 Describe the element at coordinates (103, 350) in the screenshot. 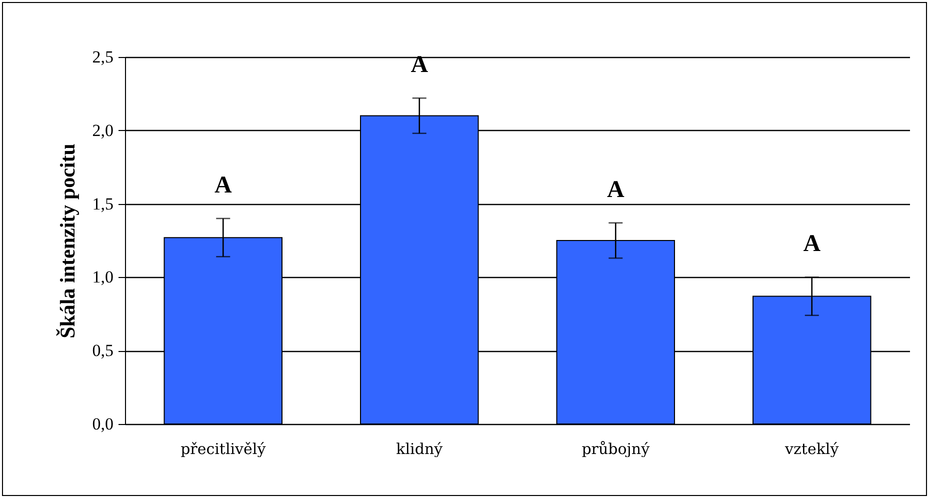

I see `y-tick-label: 0,5` at that location.